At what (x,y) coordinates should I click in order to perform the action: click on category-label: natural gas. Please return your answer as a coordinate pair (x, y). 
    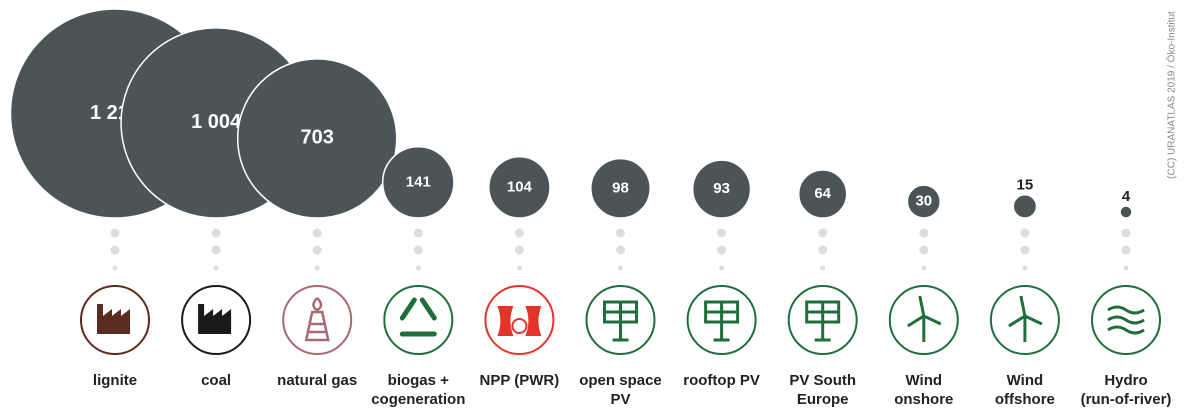
    Looking at the image, I should click on (317, 380).